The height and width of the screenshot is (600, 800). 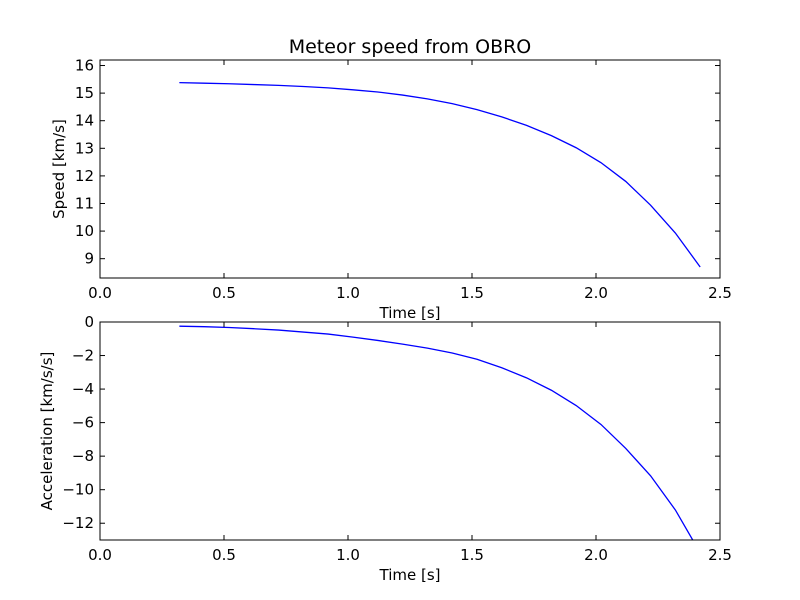 I want to click on speed-y-tick-label: 9, so click(x=89, y=259).